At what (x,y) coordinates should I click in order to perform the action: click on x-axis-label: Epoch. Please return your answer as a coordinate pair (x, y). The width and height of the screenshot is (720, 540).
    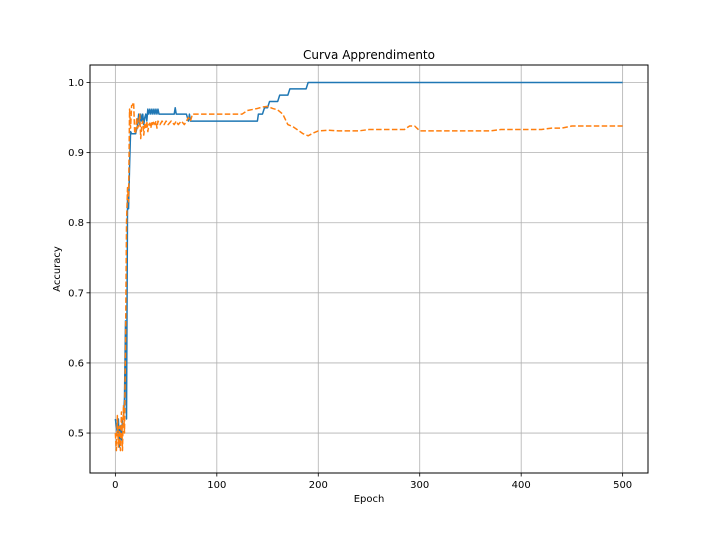
    Looking at the image, I should click on (369, 499).